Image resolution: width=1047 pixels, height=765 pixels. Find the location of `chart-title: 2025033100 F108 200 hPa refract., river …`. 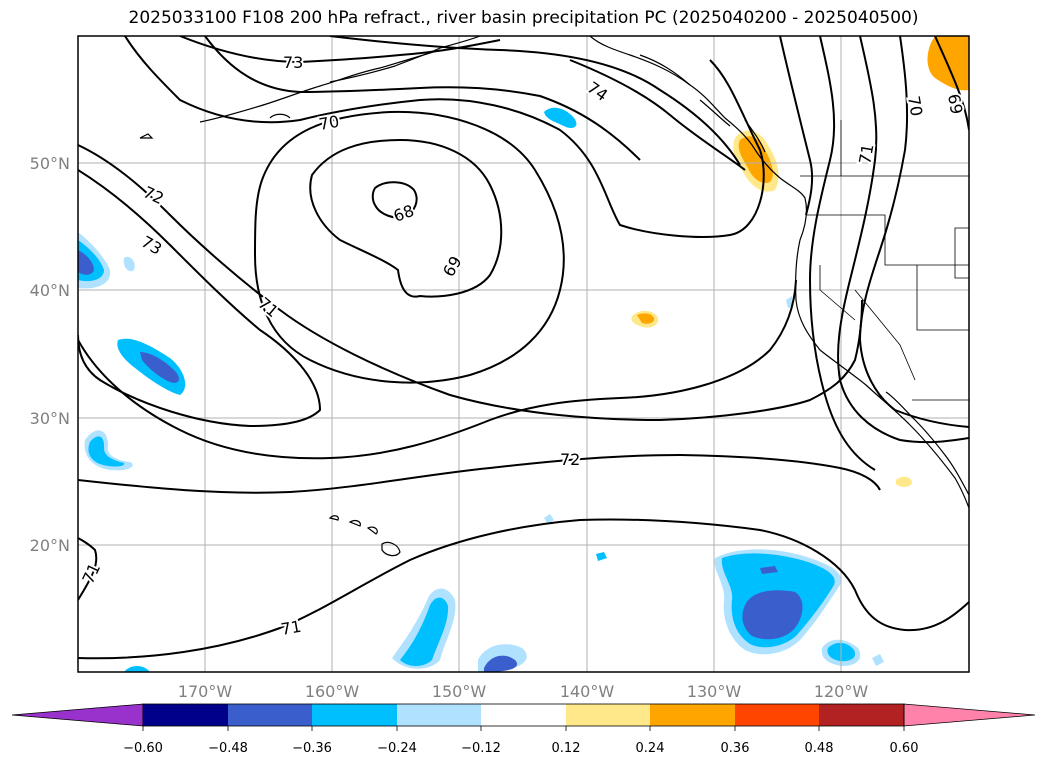

chart-title: 2025033100 F108 200 hPa refract., river … is located at coordinates (523, 18).